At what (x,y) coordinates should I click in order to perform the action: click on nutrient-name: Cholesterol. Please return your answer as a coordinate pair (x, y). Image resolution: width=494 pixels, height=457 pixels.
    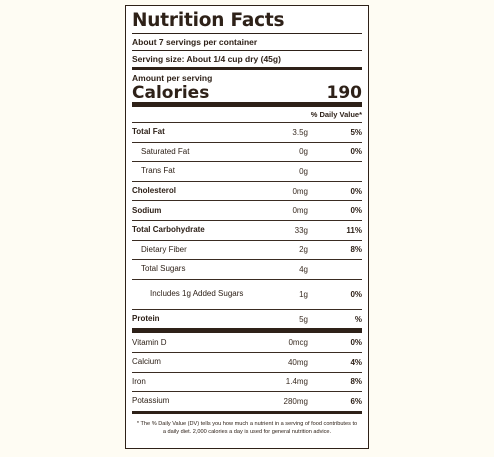
    Looking at the image, I should click on (154, 191).